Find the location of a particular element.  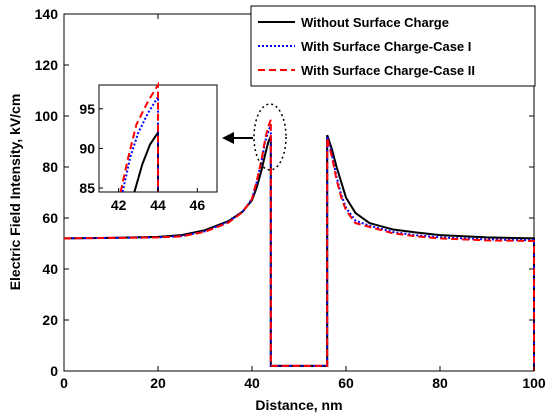

y-tick-label: 80 is located at coordinates (50, 167).